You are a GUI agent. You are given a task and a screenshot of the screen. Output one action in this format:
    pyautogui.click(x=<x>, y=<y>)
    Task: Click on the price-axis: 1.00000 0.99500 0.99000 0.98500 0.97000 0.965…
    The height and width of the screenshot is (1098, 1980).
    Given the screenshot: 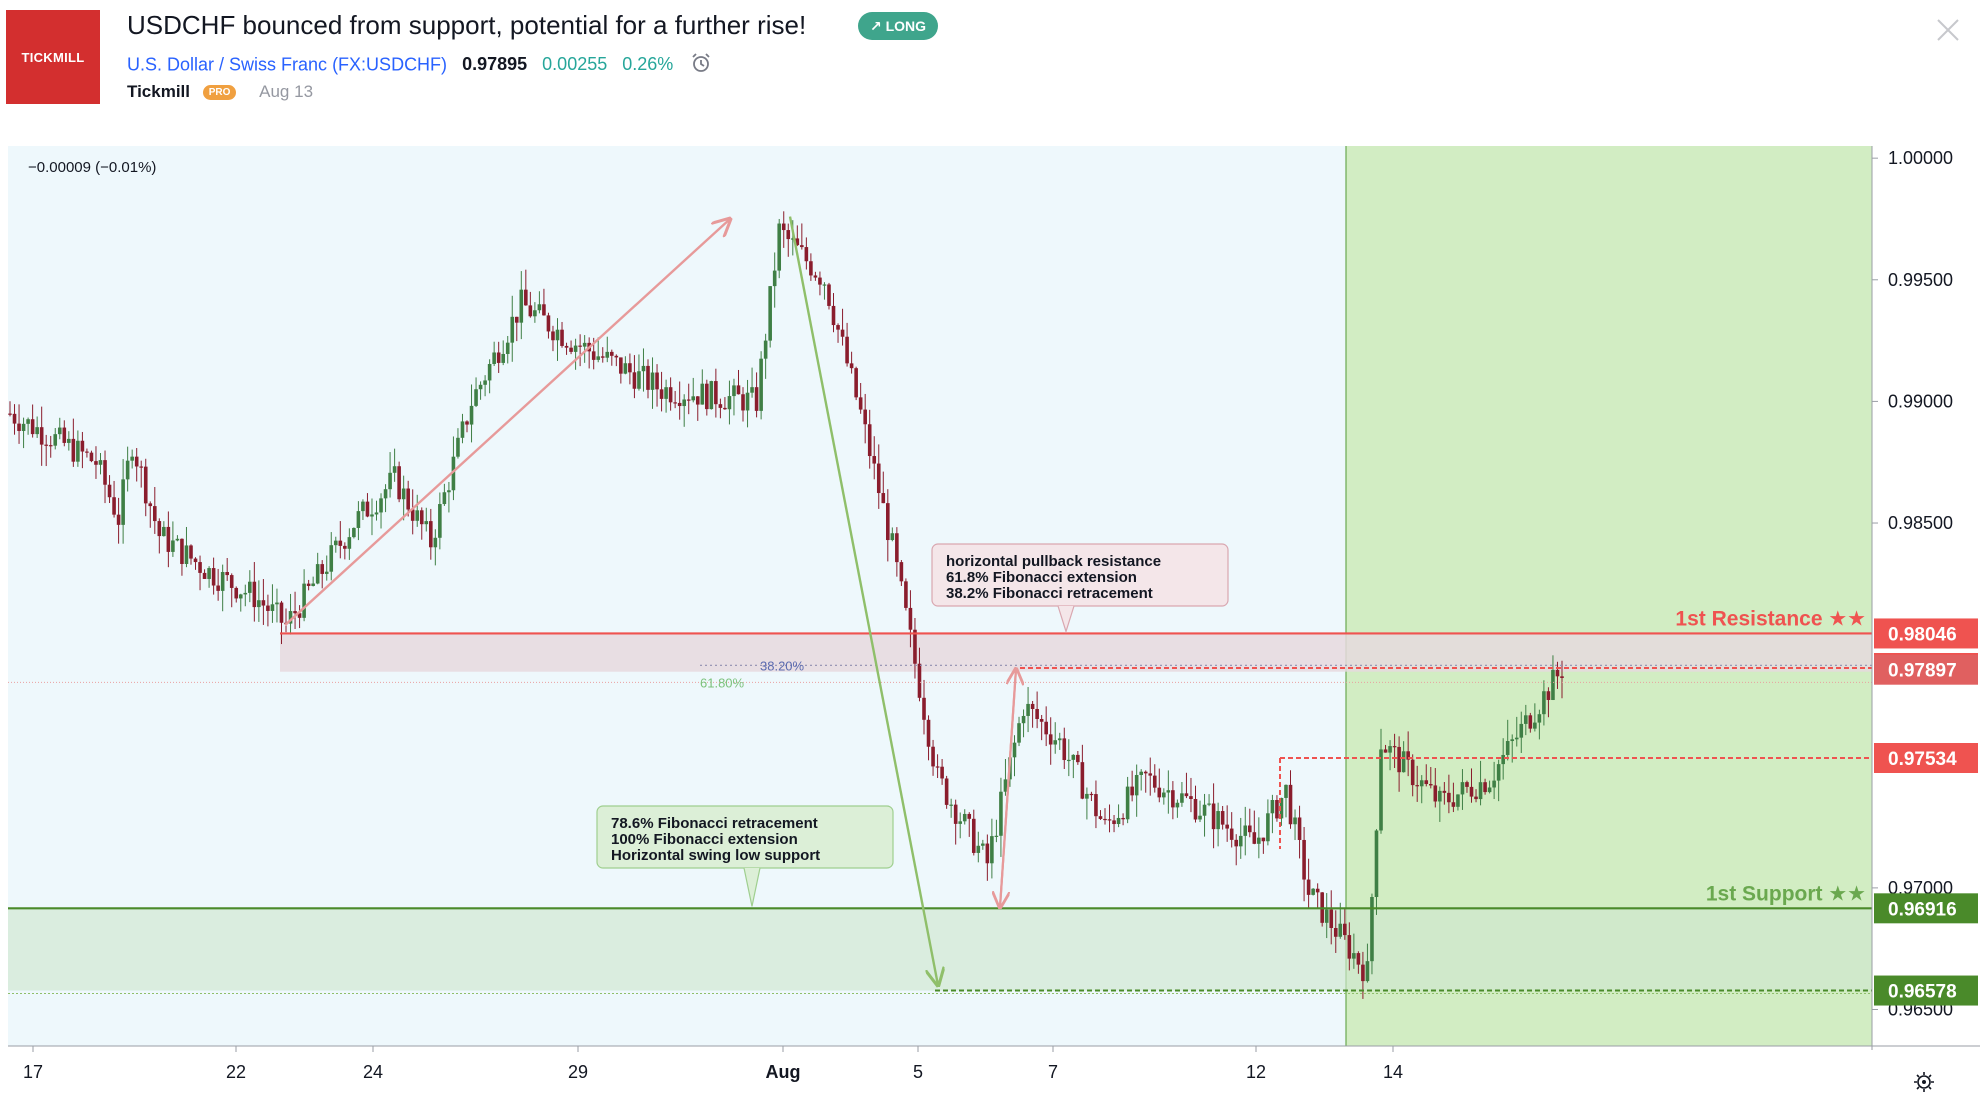 What is the action you would take?
    pyautogui.click(x=1925, y=584)
    